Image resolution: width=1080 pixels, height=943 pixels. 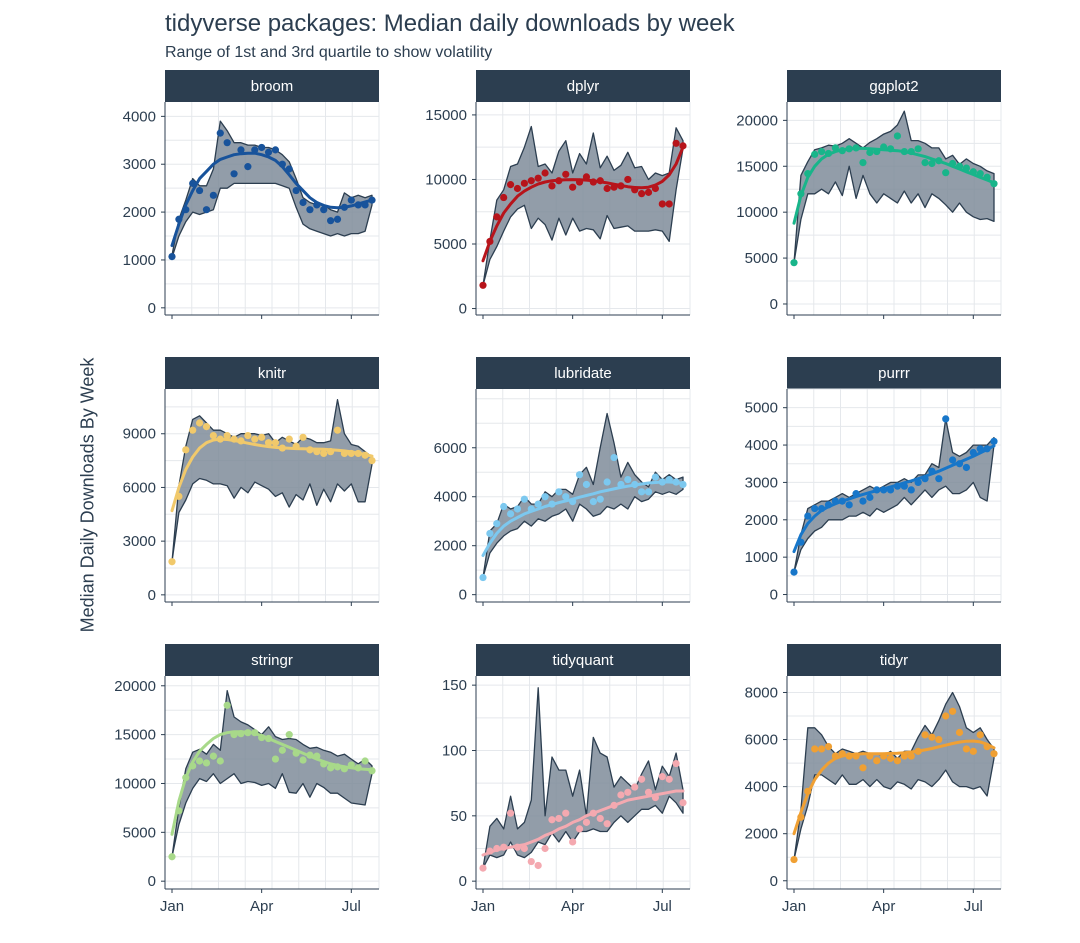 I want to click on y-tick-label: 5000, so click(x=450, y=244).